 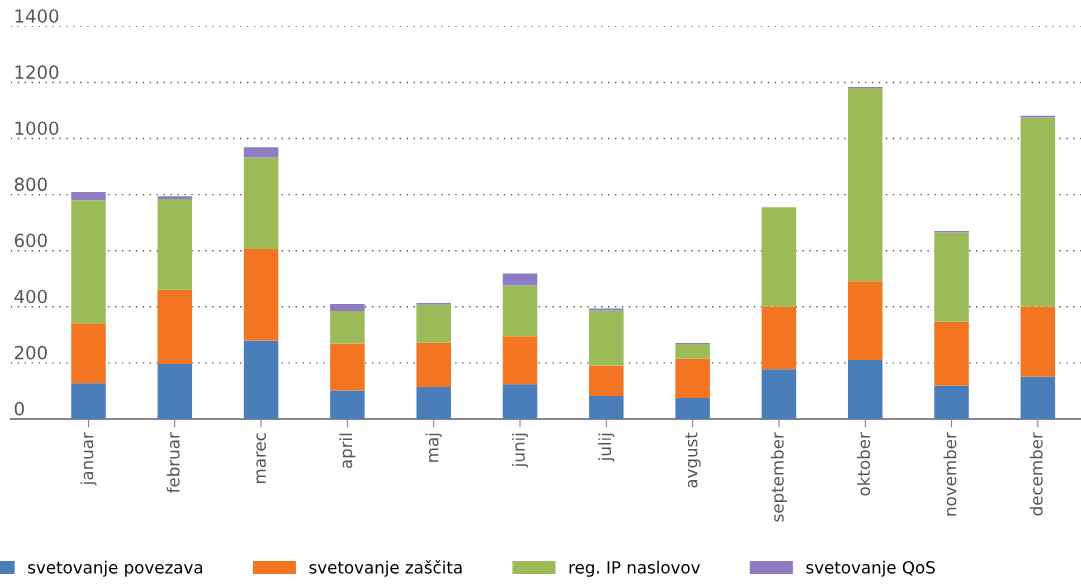 What do you see at coordinates (606, 447) in the screenshot?
I see `x-tick-label: julij` at bounding box center [606, 447].